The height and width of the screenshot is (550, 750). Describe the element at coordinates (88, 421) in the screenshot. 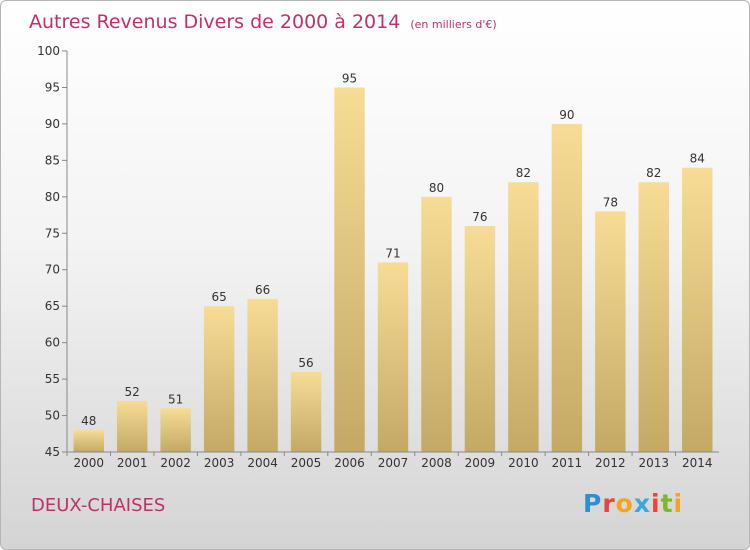

I see `data-label-2000: 48` at that location.